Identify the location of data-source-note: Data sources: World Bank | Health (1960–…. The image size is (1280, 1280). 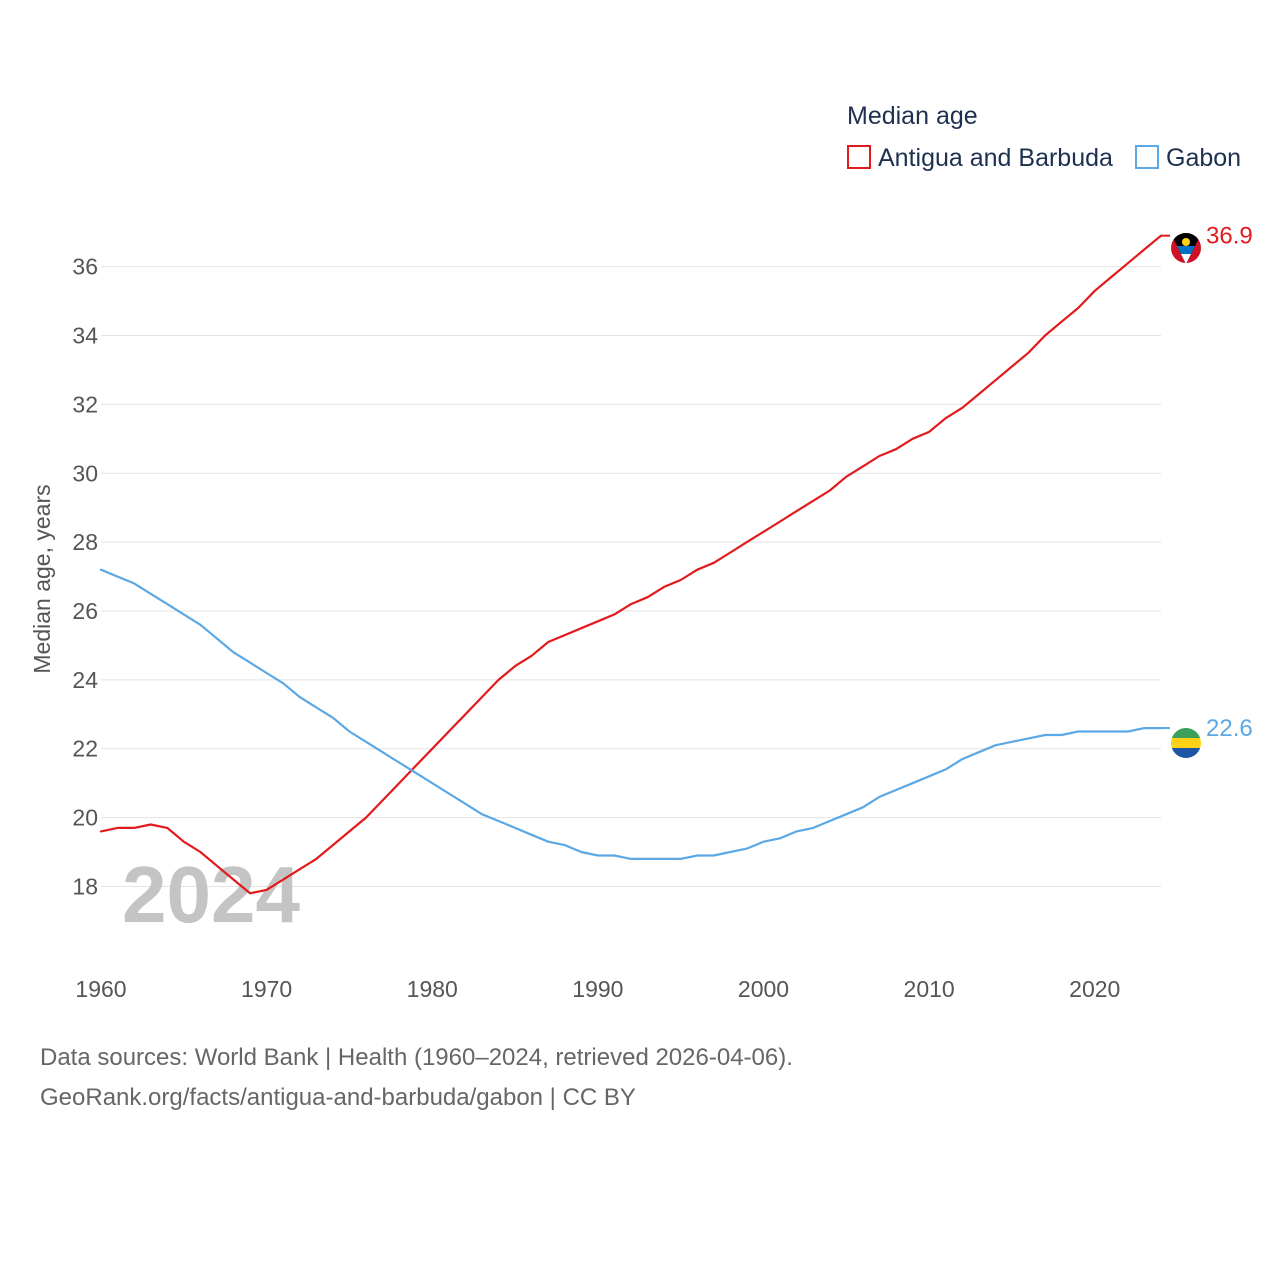
(416, 1057).